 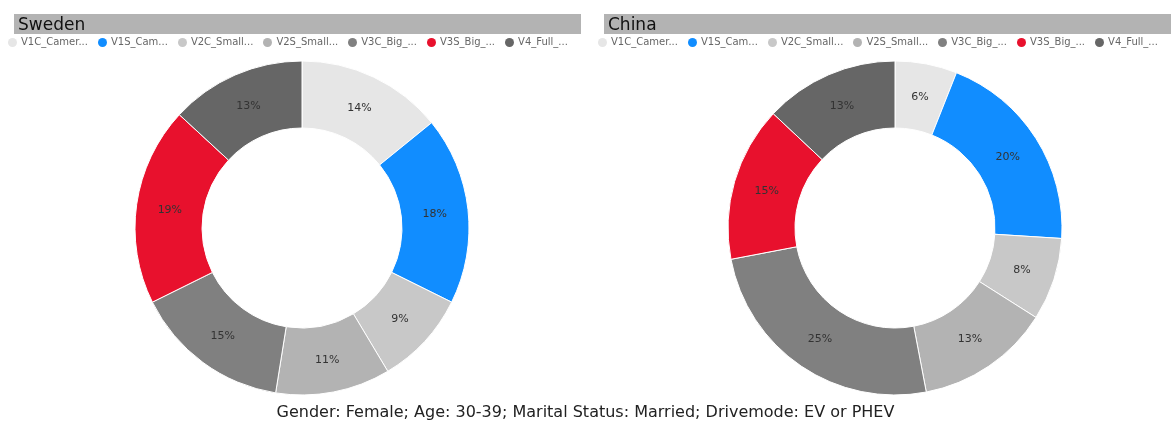 What do you see at coordinates (585, 411) in the screenshot?
I see `text: Gender: Female; Age: 30-39; Marital Status: Married; Drivemode: EV or PHEV` at bounding box center [585, 411].